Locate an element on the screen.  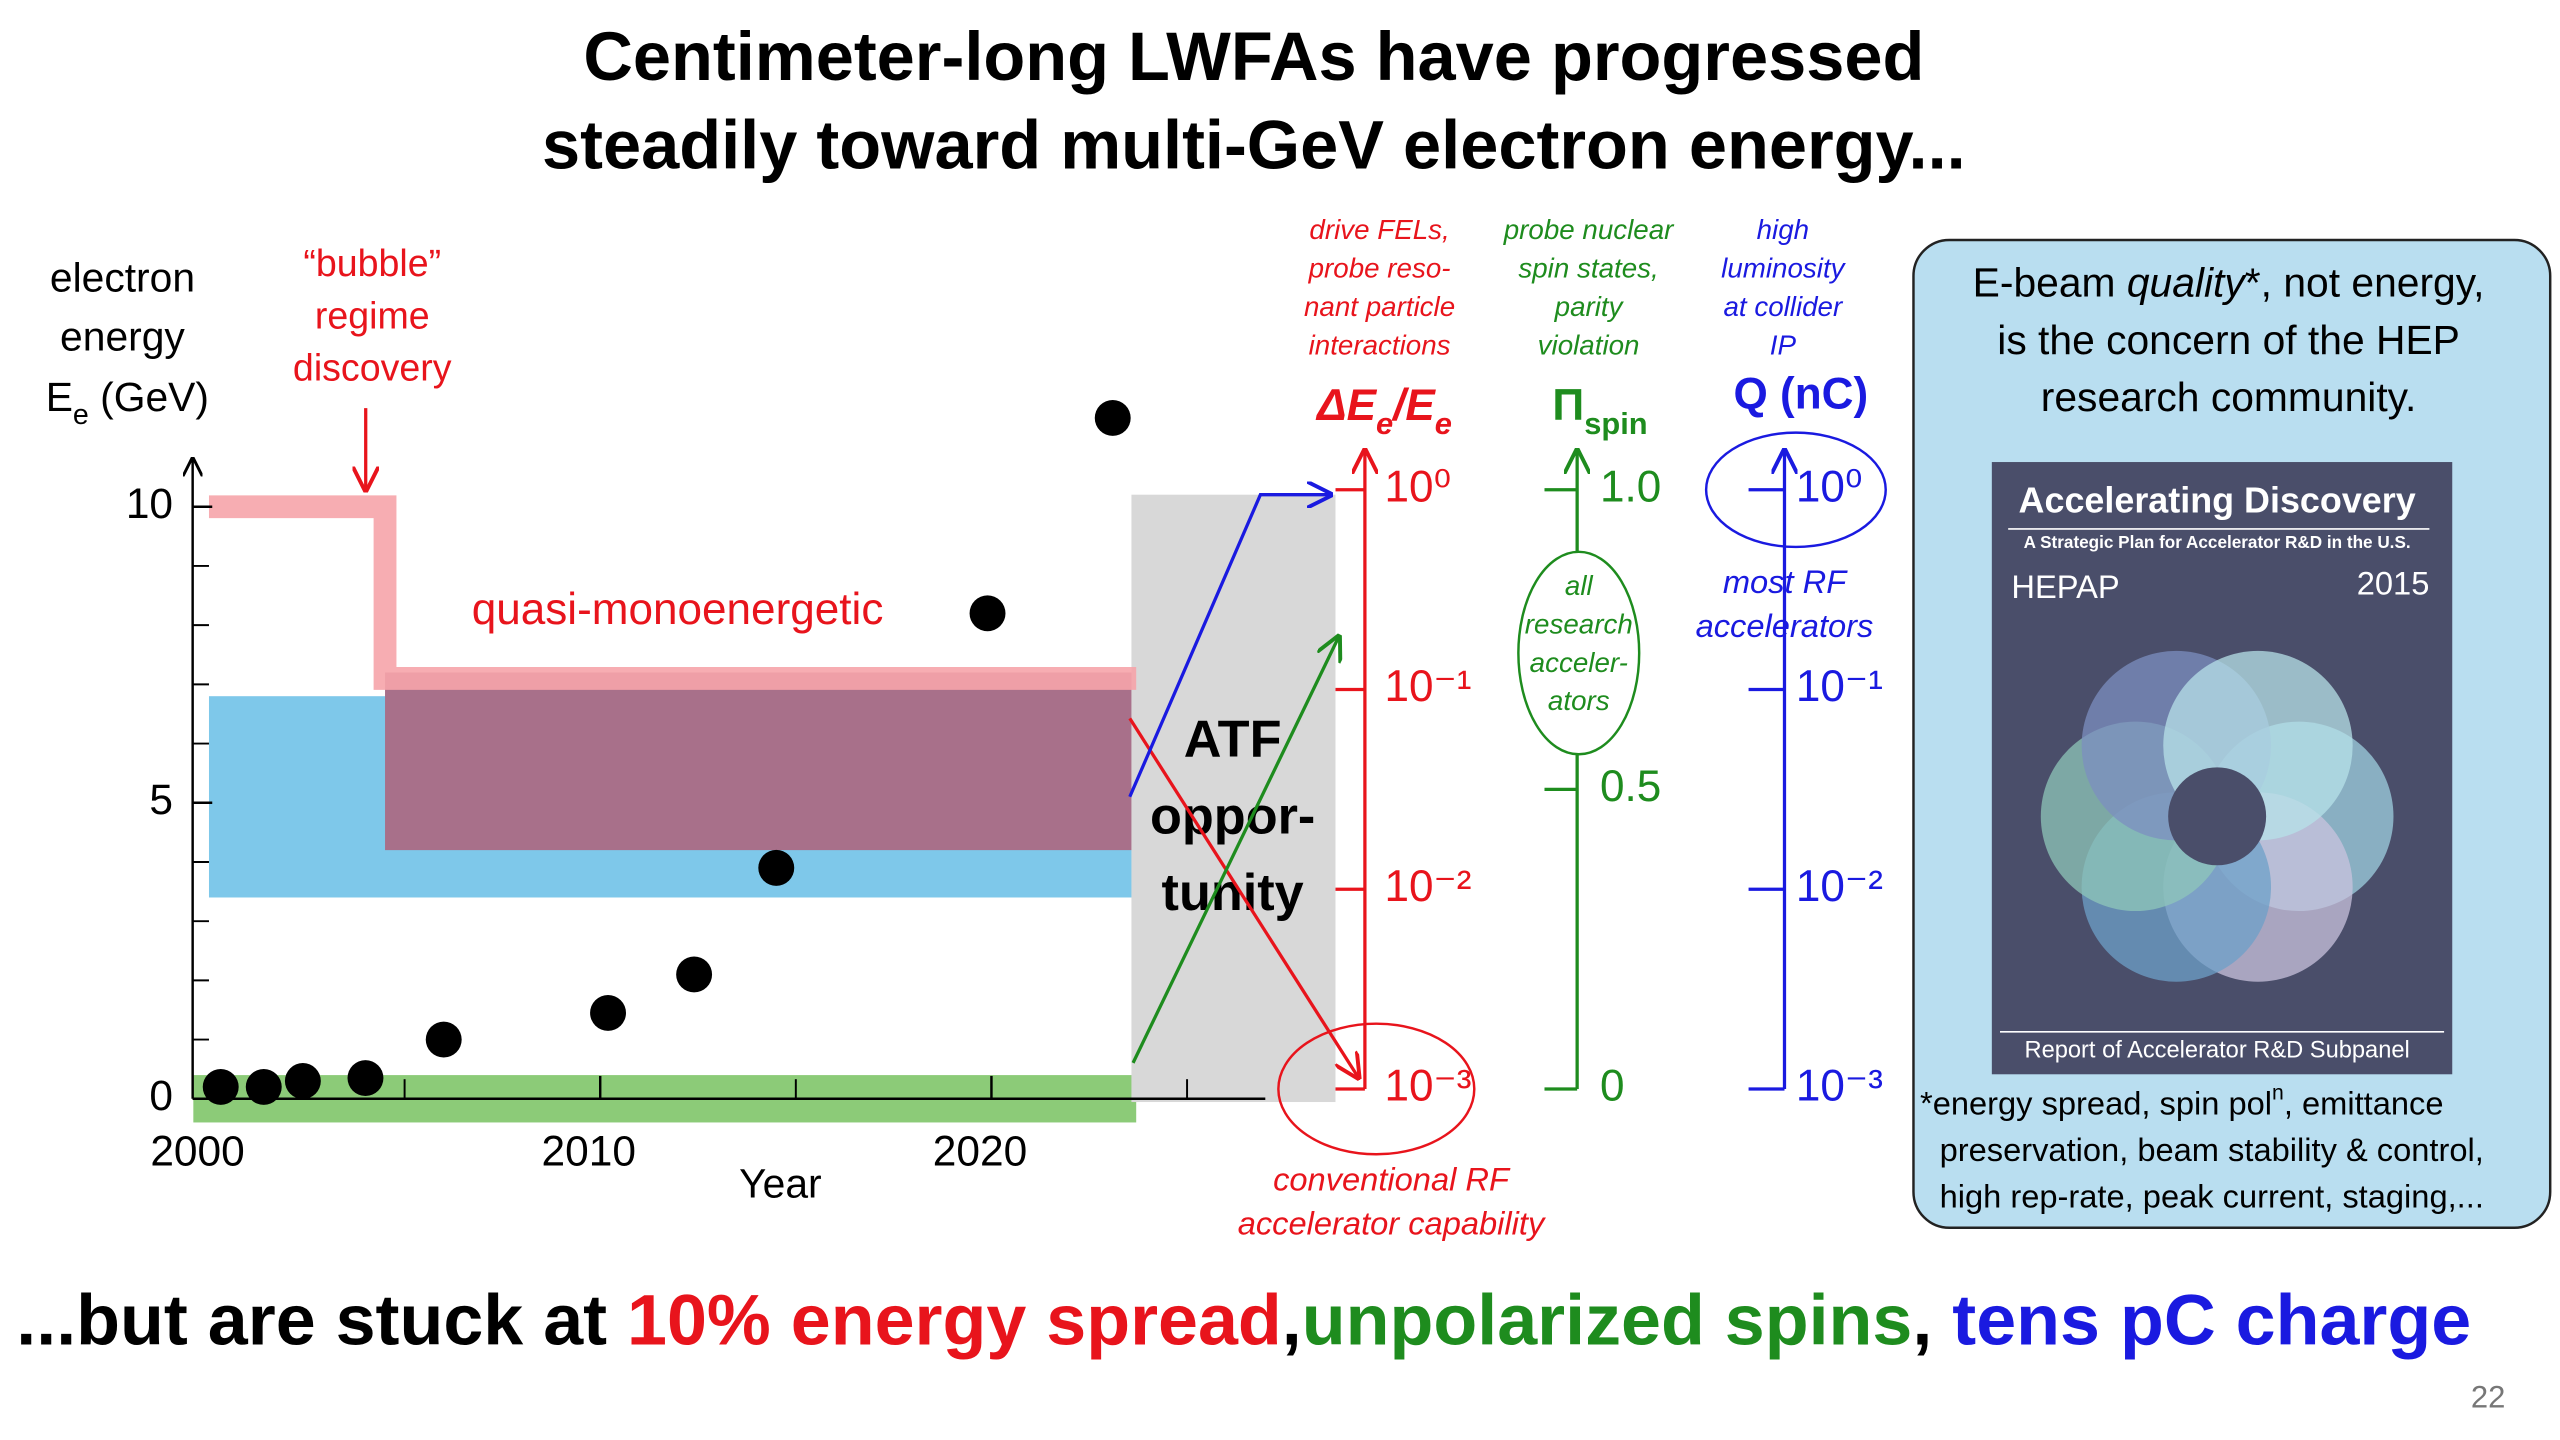
page-number: 22 is located at coordinates (2488, 1396).